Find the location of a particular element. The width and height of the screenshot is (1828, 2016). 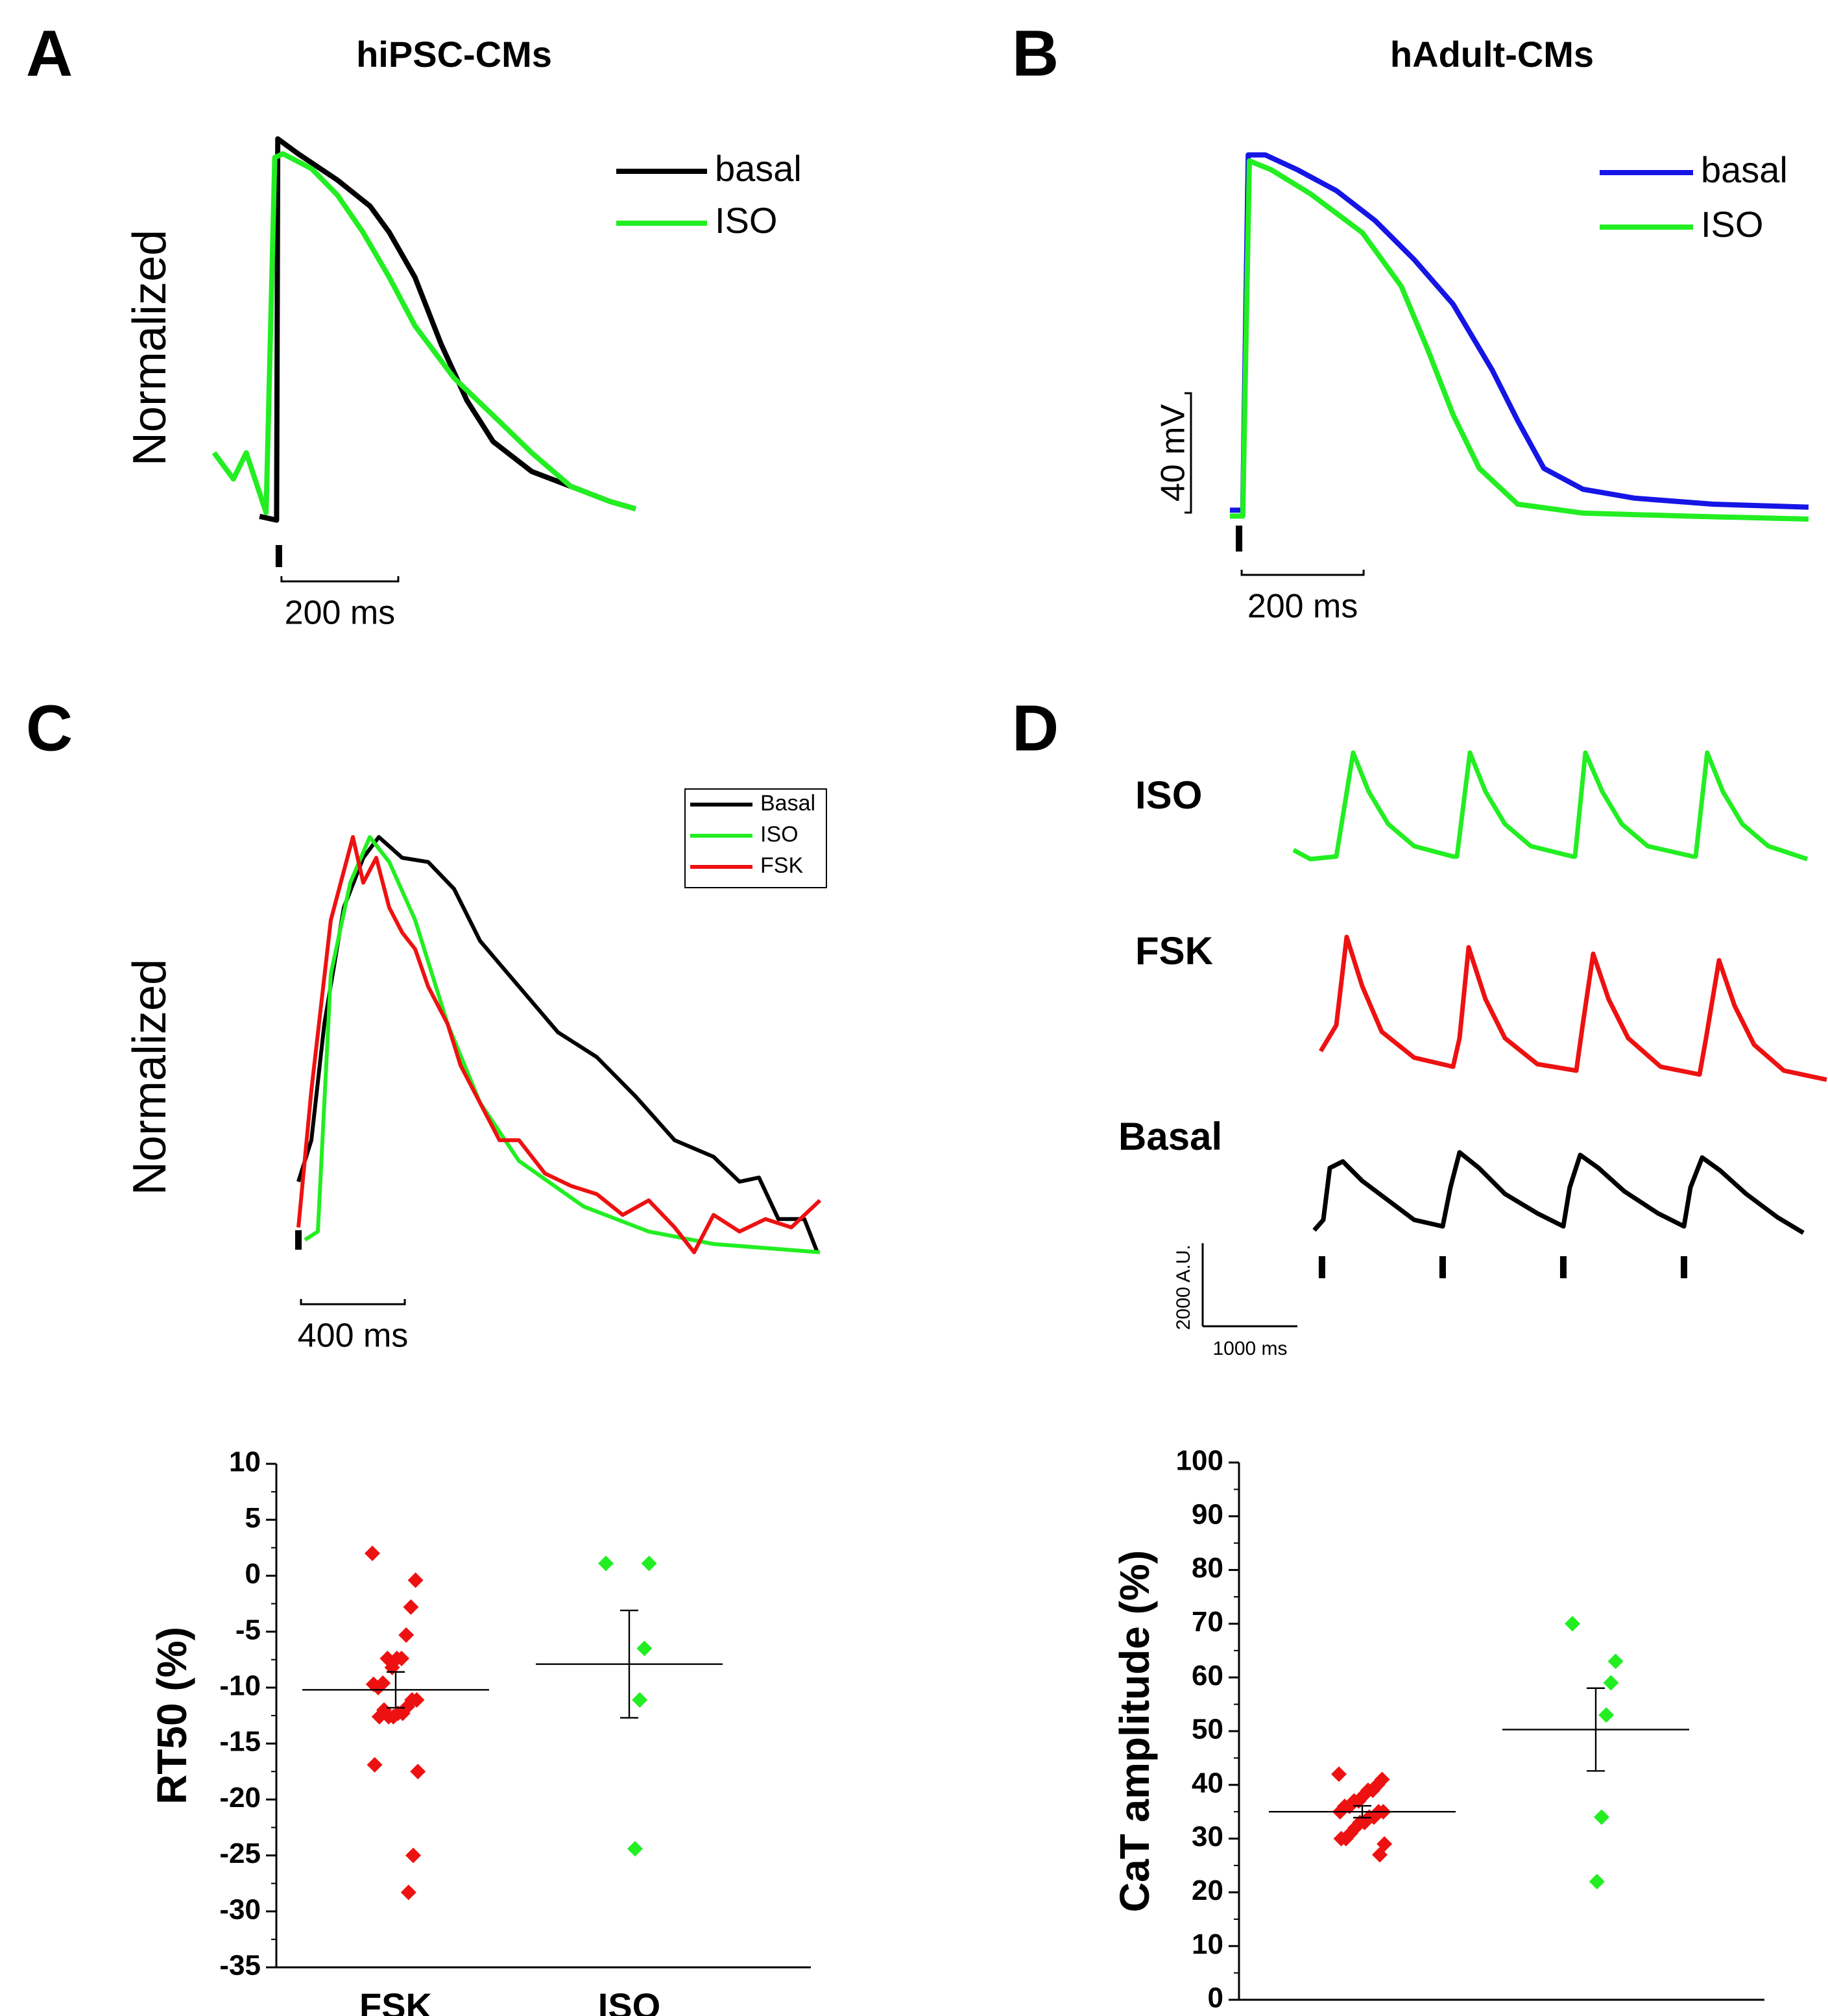

panel-letter: C is located at coordinates (49, 728).